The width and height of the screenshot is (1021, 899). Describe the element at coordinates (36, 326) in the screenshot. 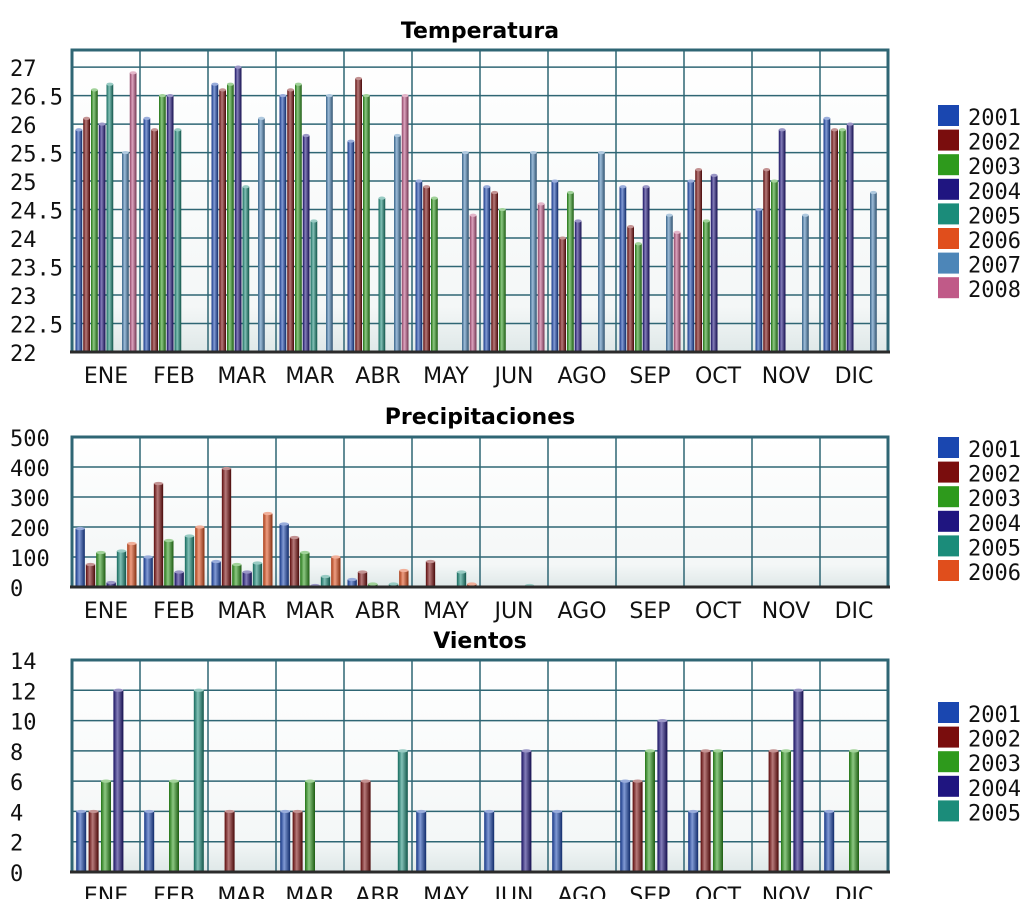

I see `temperature-ytick: 22.5` at that location.